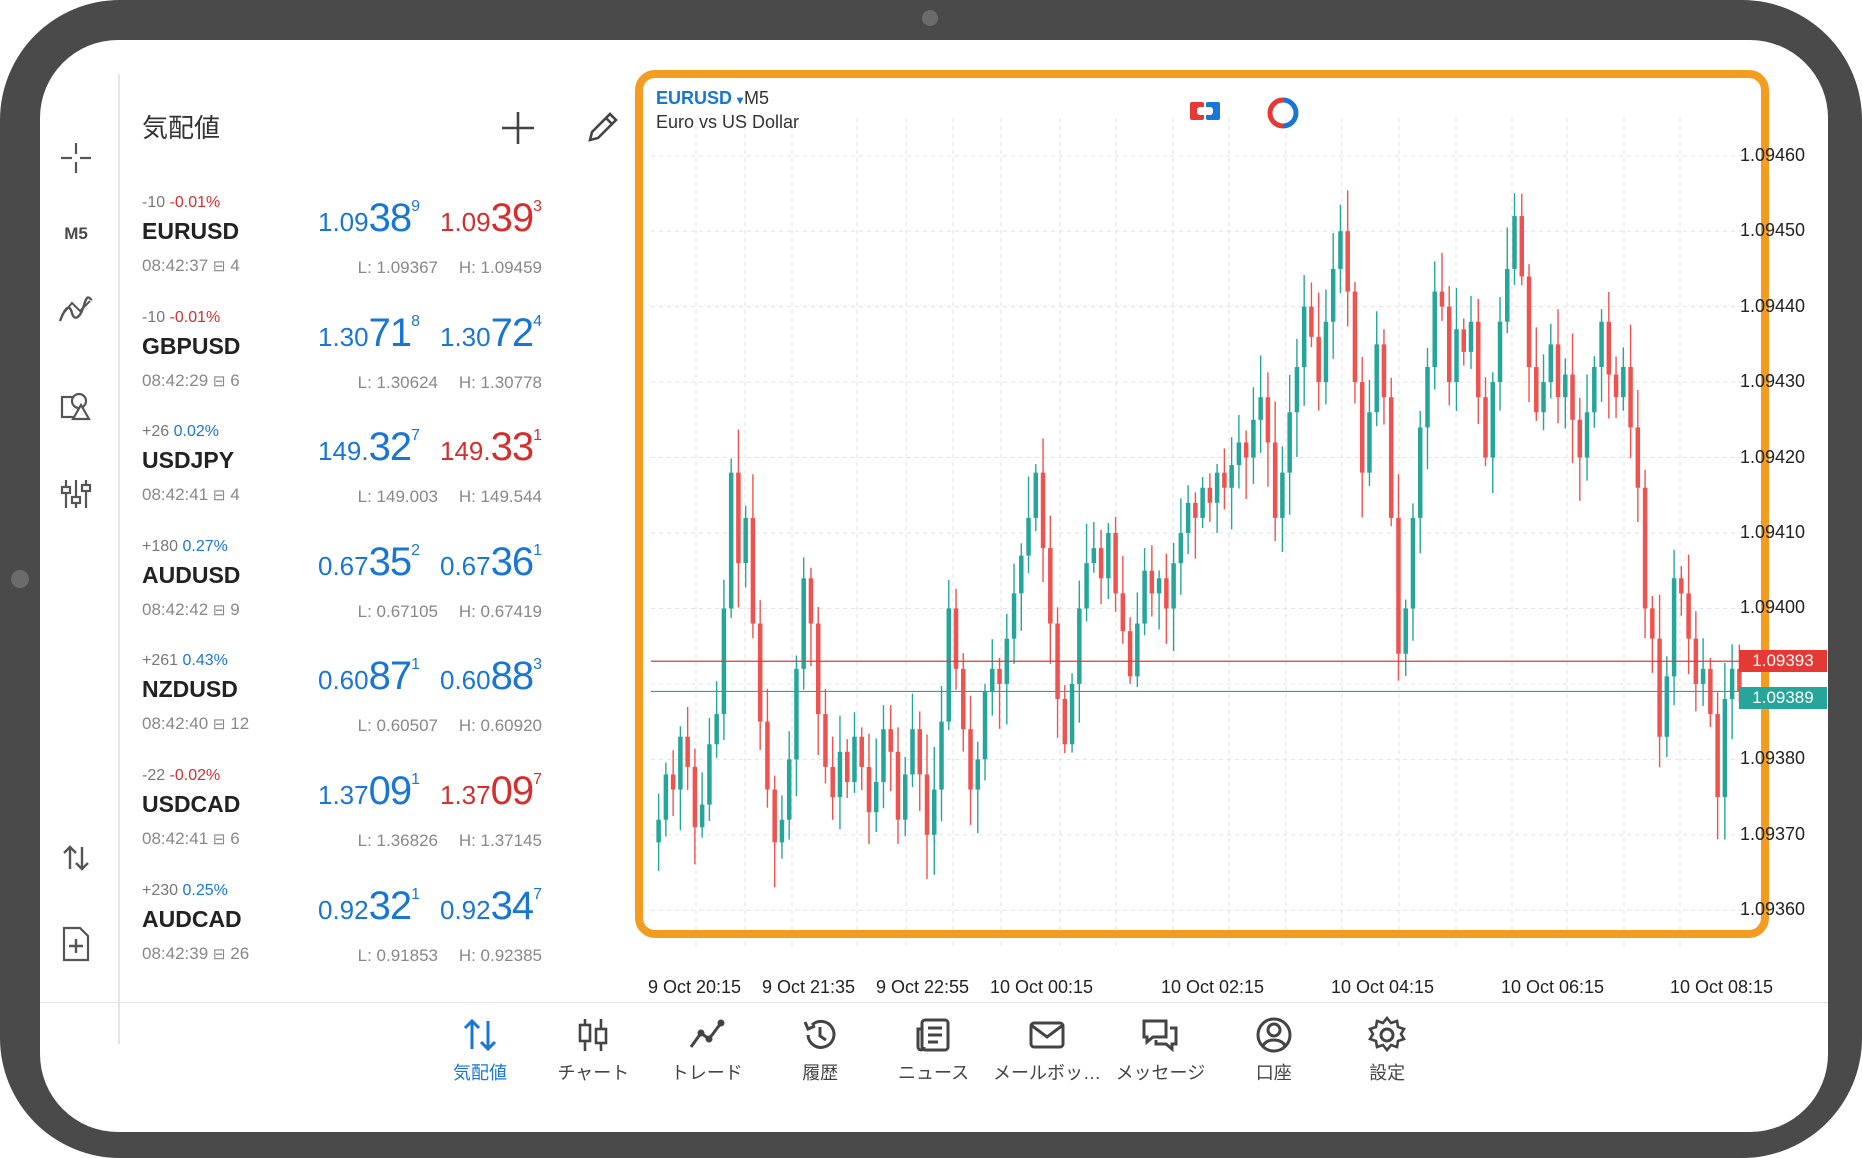 Image resolution: width=1862 pixels, height=1158 pixels. I want to click on signal-indicator-icon, so click(1283, 112).